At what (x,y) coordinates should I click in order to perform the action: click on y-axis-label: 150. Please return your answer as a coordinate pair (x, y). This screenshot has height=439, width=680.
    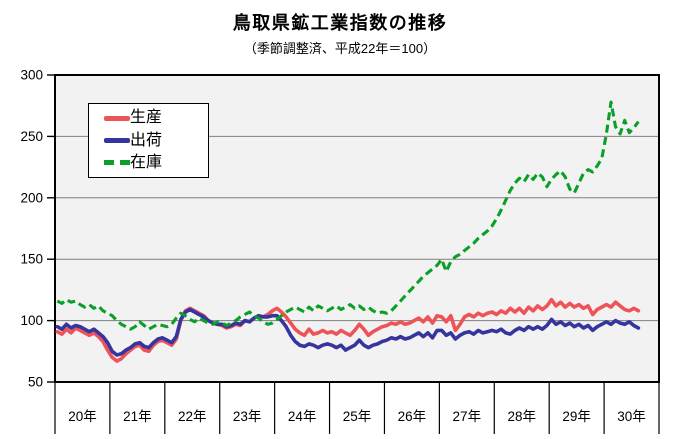
    Looking at the image, I should click on (31, 259).